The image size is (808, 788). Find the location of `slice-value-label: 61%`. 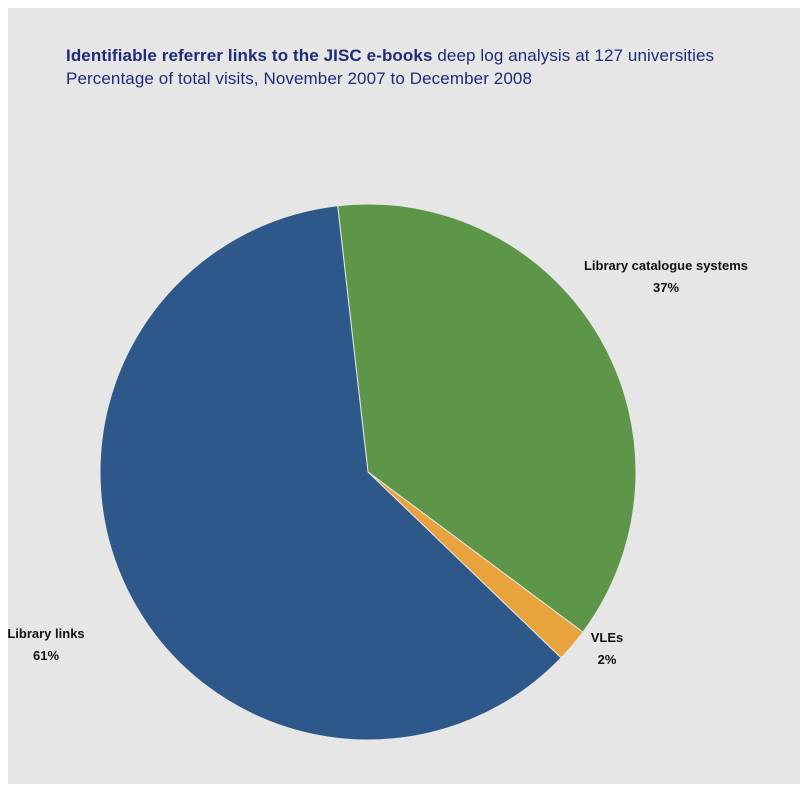

slice-value-label: 61% is located at coordinates (46, 655).